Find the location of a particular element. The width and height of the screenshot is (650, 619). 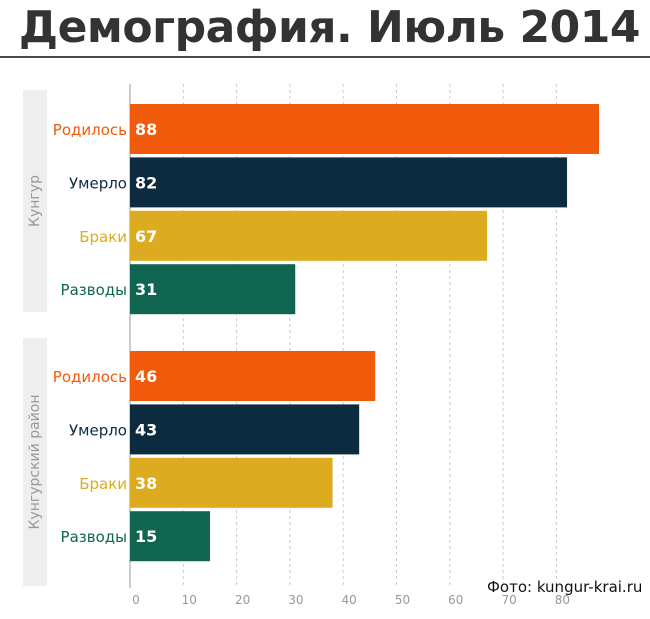

bar-value-label: 82 is located at coordinates (146, 182).